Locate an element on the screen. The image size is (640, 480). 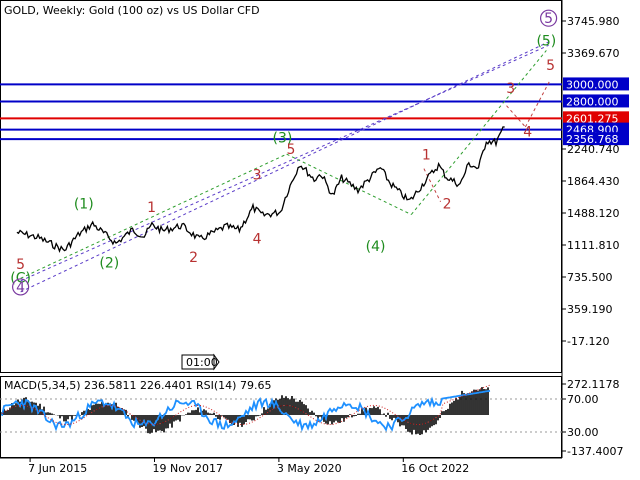
time-box-label: 01:00 is located at coordinates (202, 362).